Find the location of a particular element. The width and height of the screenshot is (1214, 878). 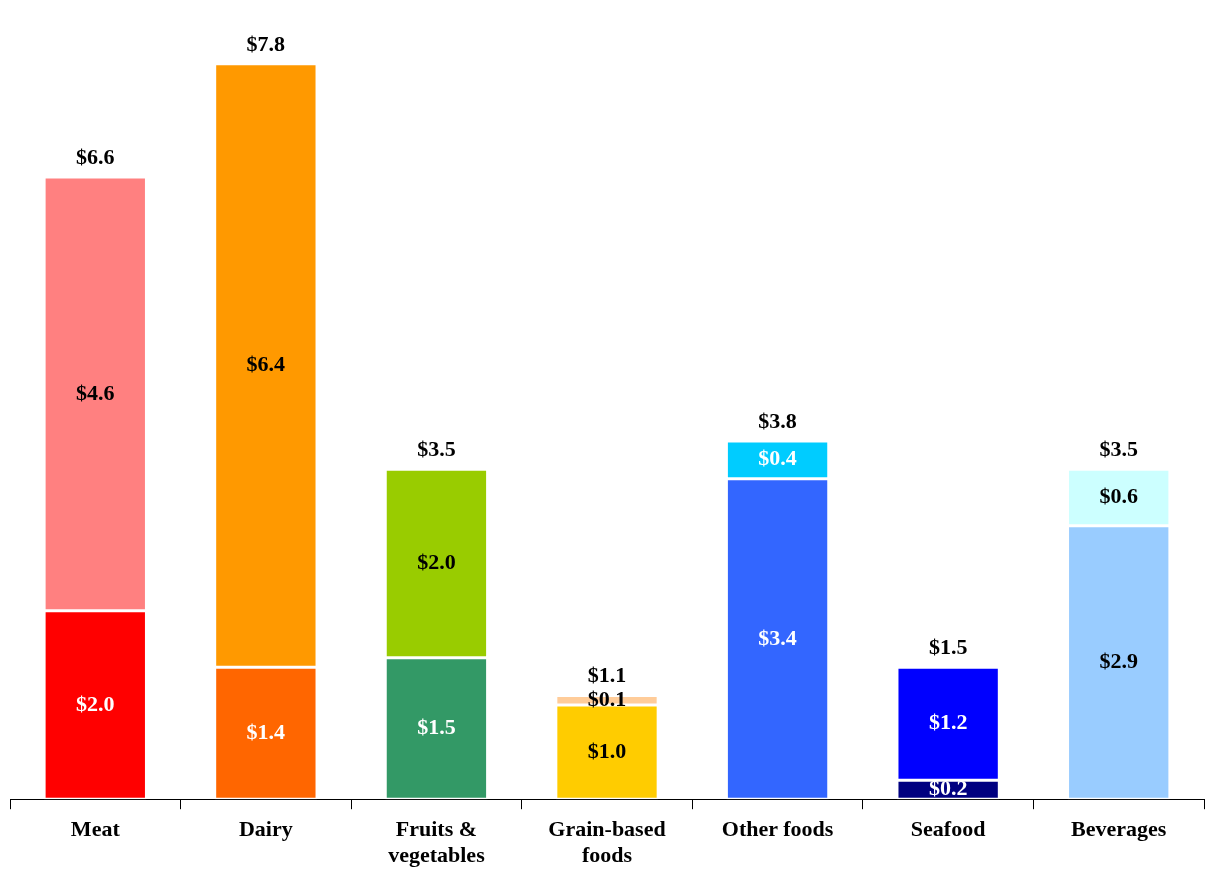

data-label: $0.6 is located at coordinates (1118, 496).